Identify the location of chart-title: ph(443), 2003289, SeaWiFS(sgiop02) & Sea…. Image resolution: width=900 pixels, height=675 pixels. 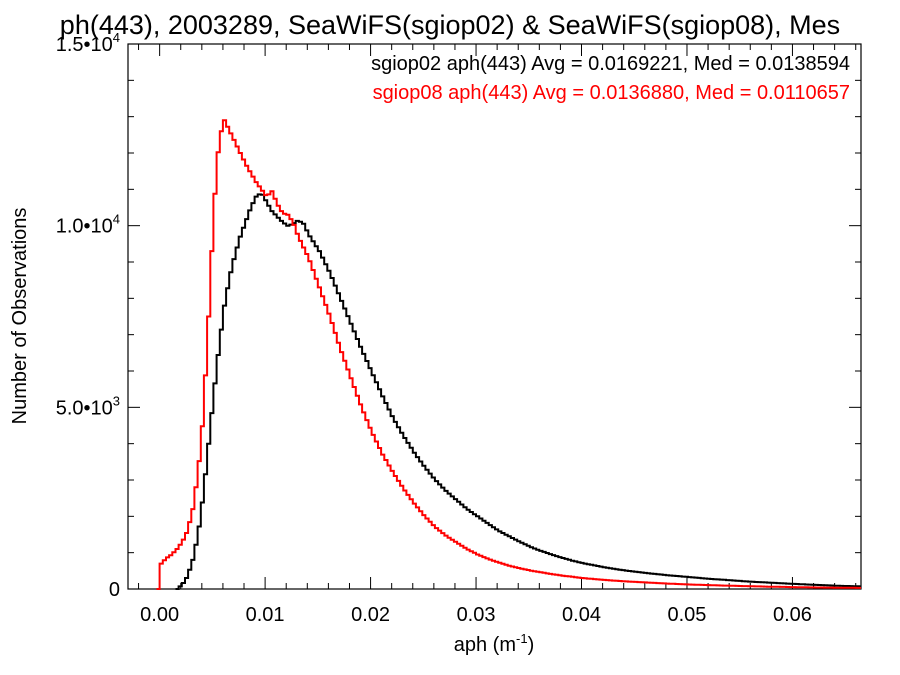
(450, 25).